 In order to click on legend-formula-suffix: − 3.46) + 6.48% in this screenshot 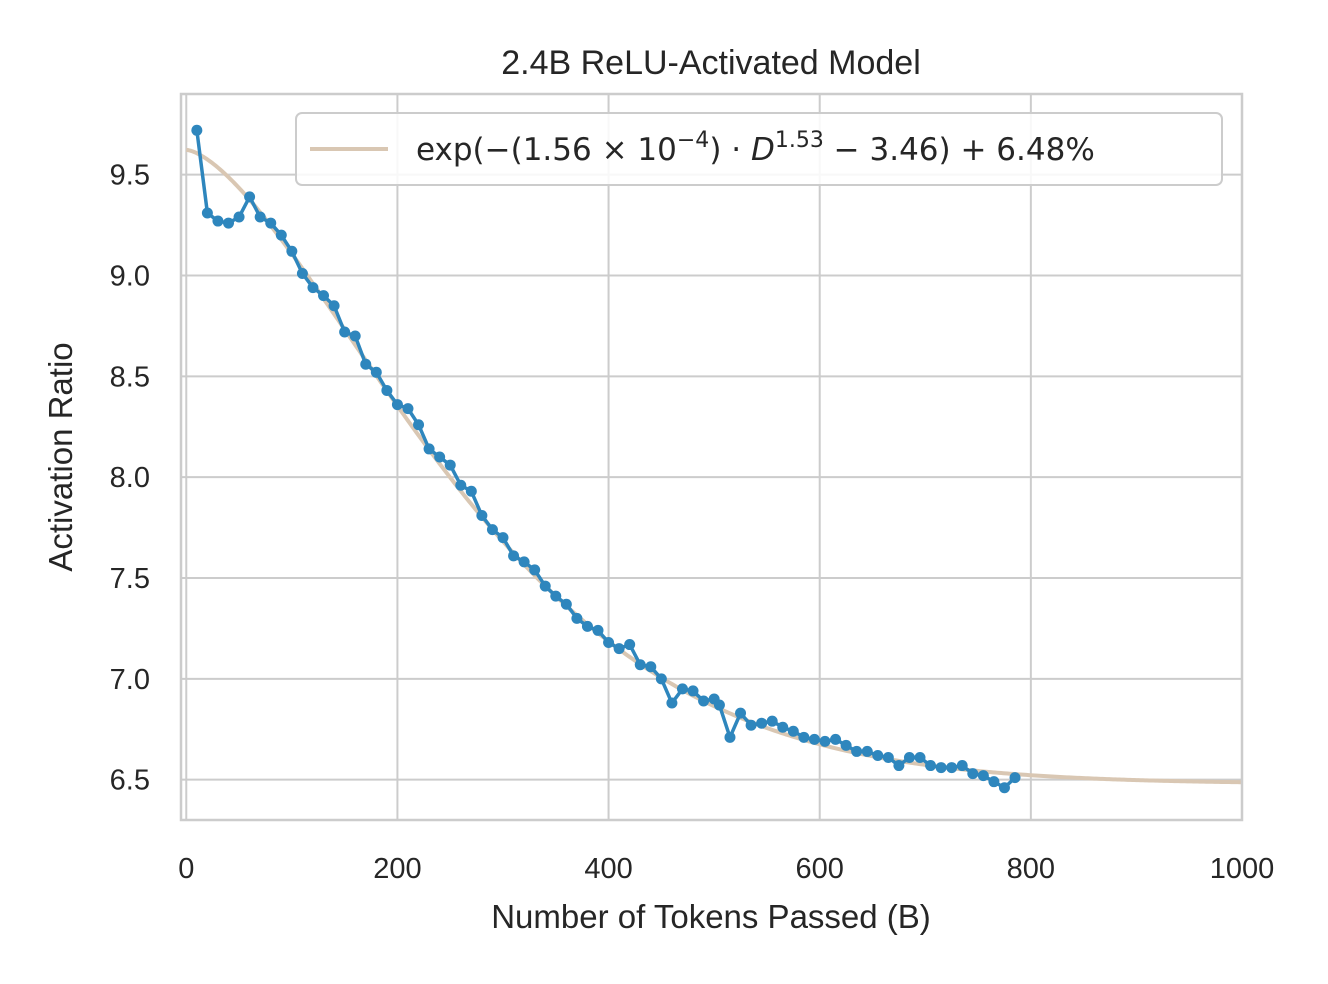, I will do `click(959, 150)`.